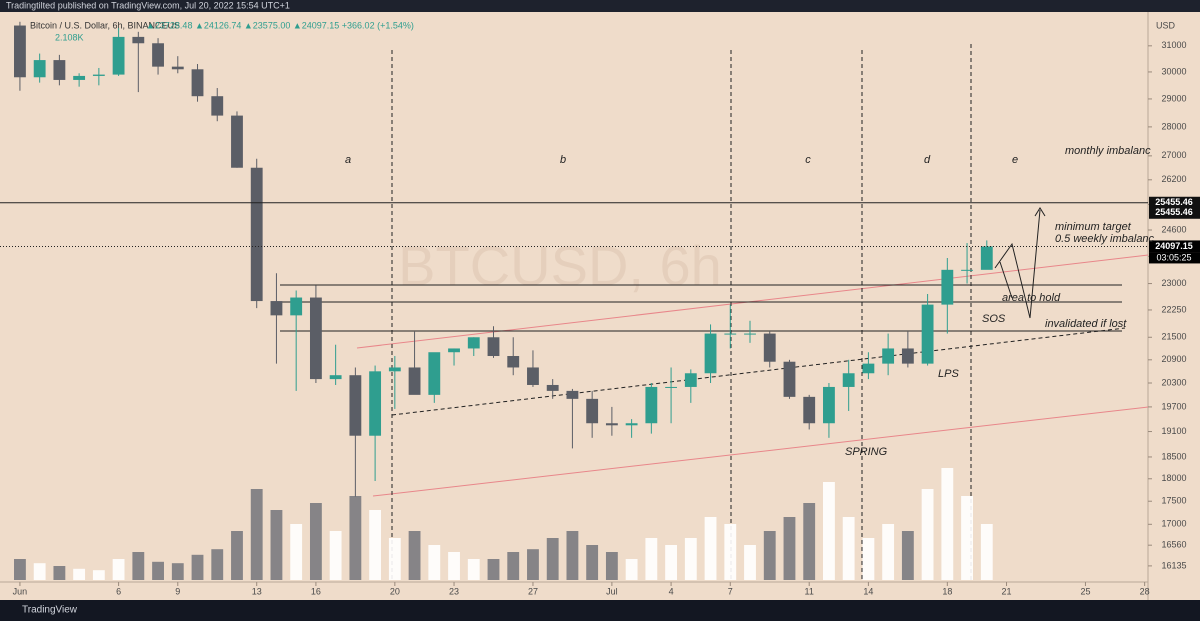  Describe the element at coordinates (533, 591) in the screenshot. I see `x-tick-label: 27` at that location.